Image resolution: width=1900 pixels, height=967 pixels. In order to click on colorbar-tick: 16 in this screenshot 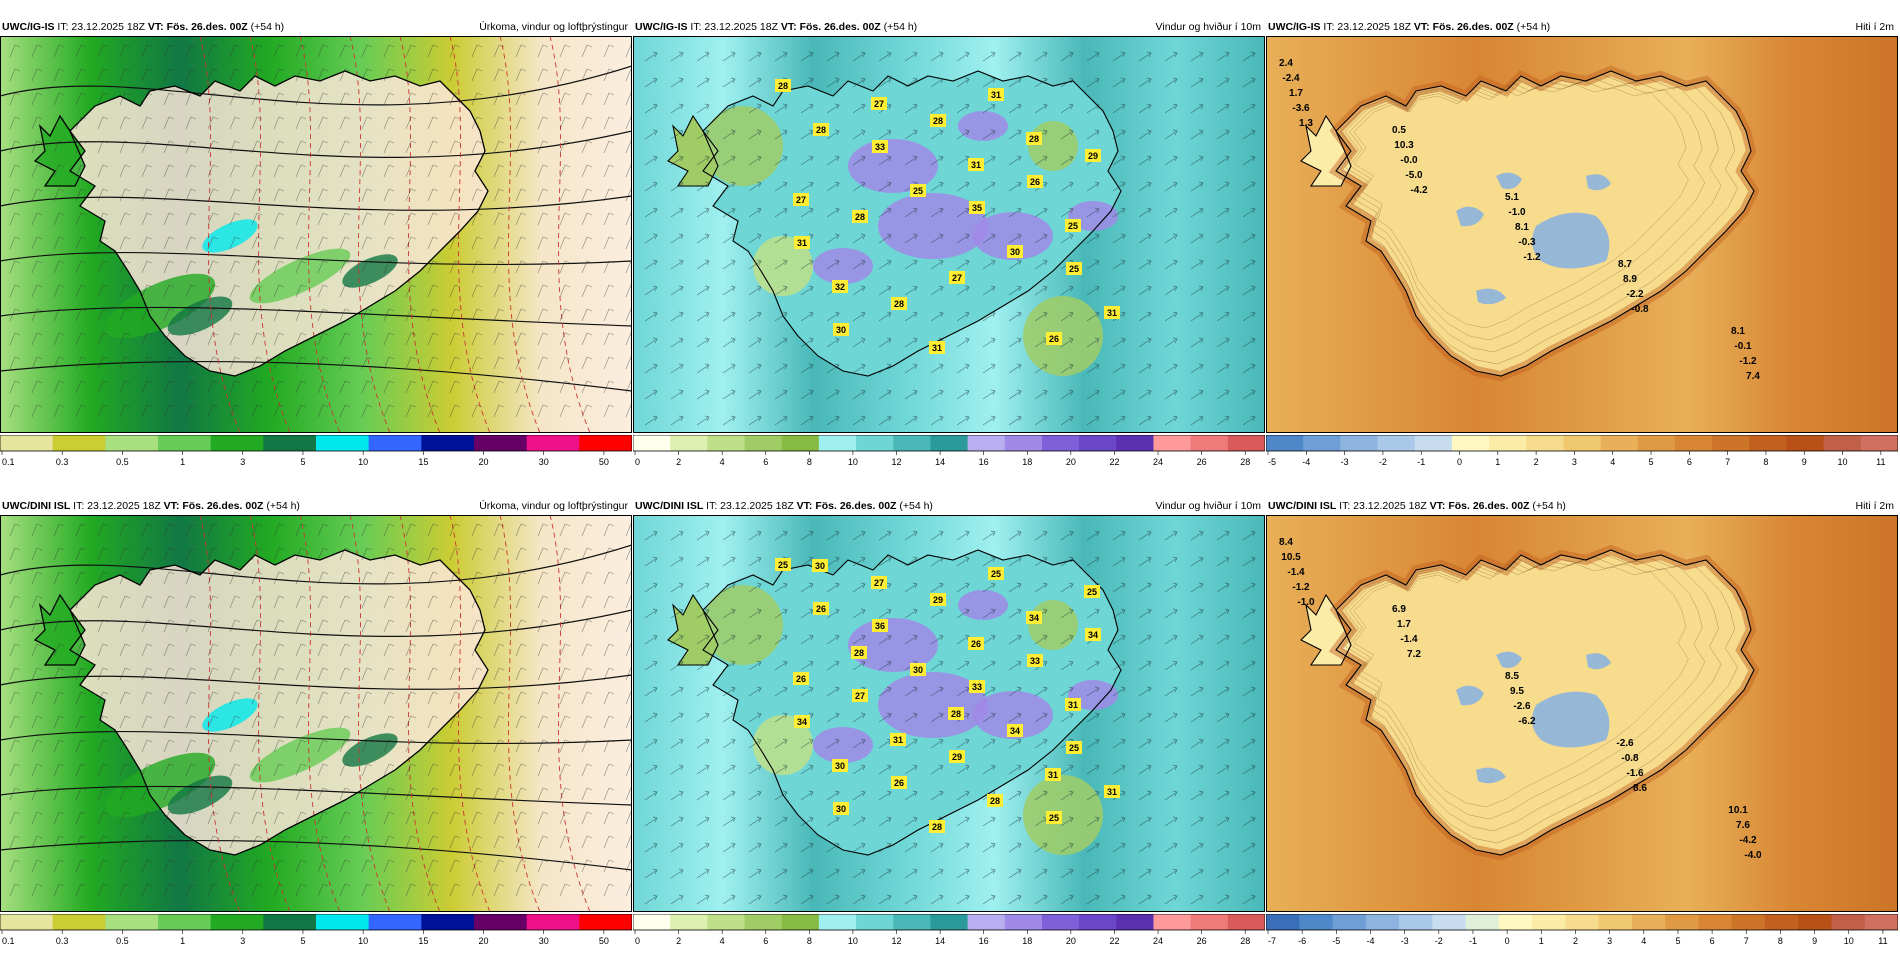, I will do `click(984, 941)`.